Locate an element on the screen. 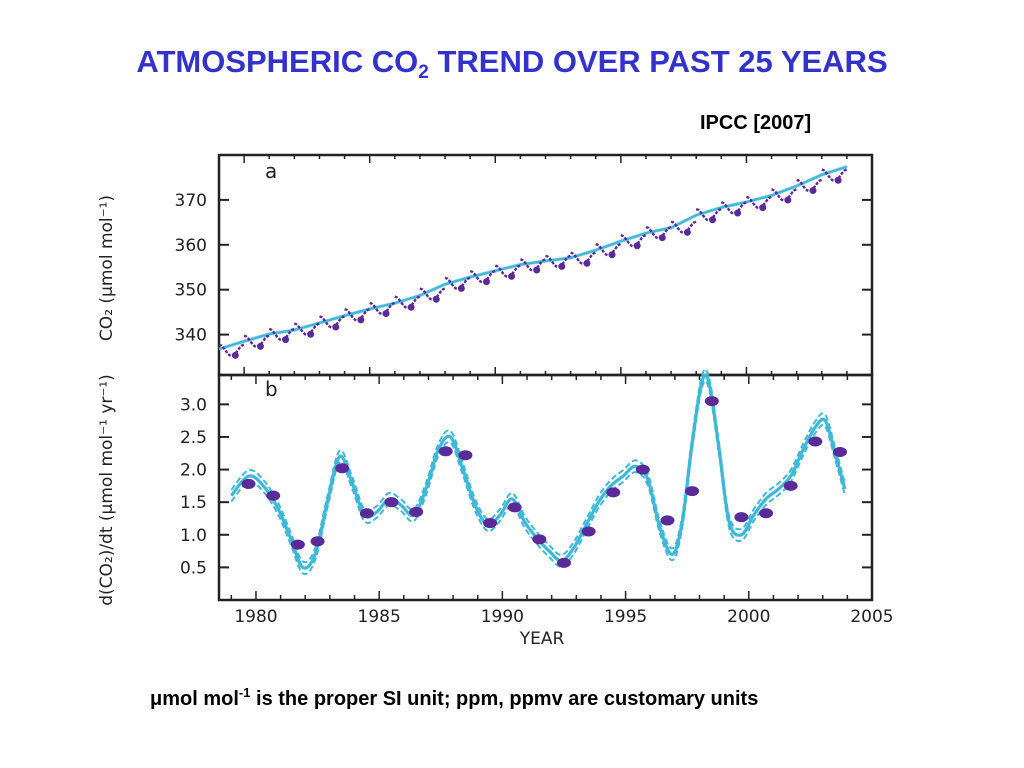 This screenshot has width=1024, height=768. title-text-after: TREND OVER PAST 25 YEARS is located at coordinates (658, 61).